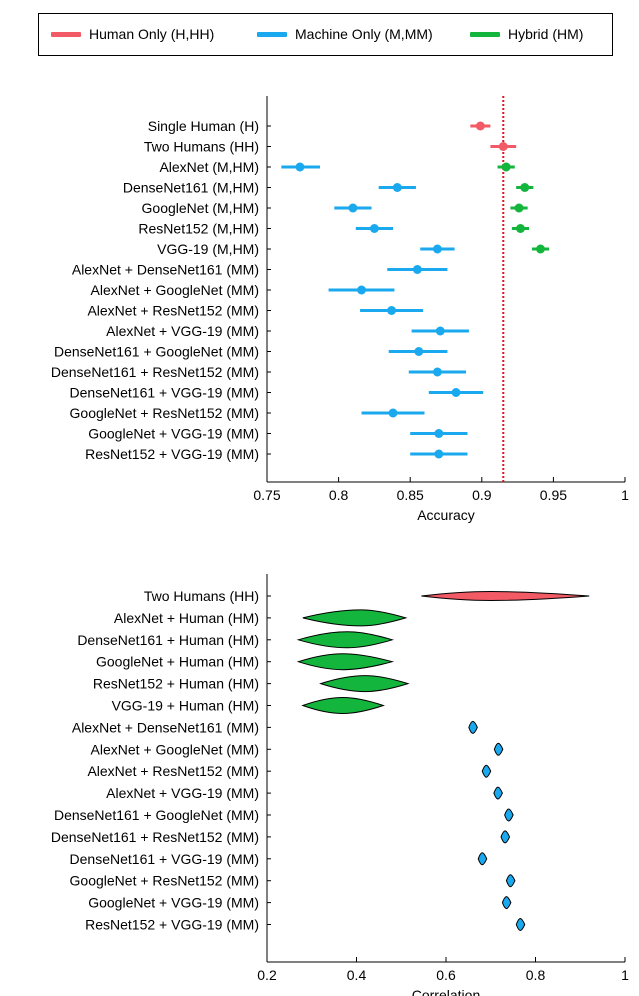  What do you see at coordinates (173, 903) in the screenshot?
I see `correlation-category-label: GoogleNet + VGG-19 (MM)` at bounding box center [173, 903].